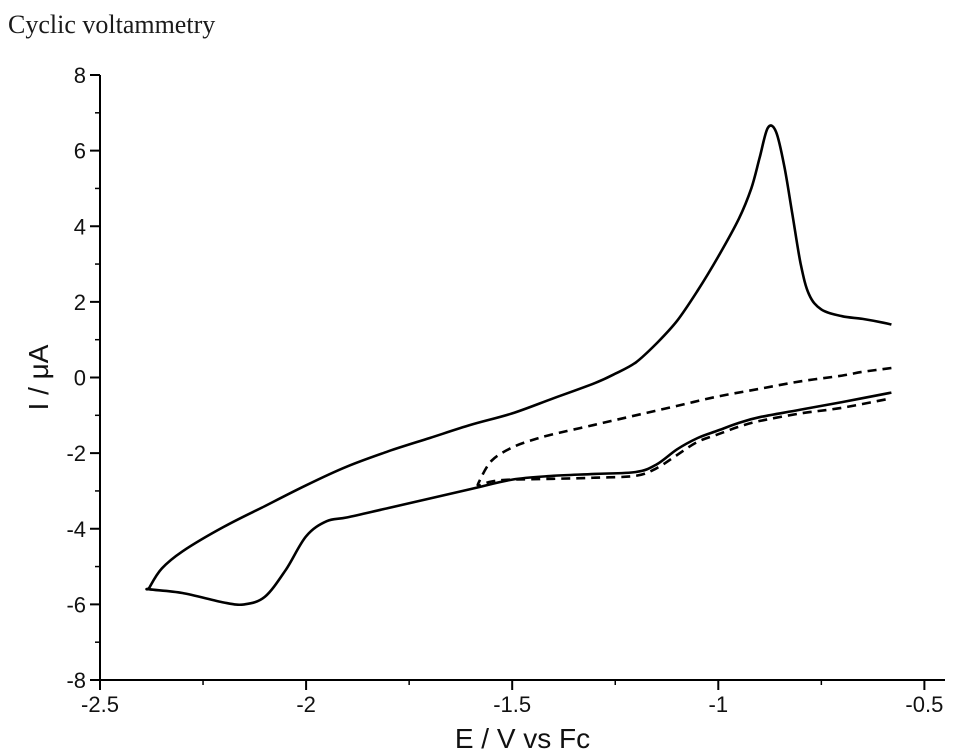 This screenshot has width=961, height=755. I want to click on x-tick-label: -0.5, so click(924, 704).